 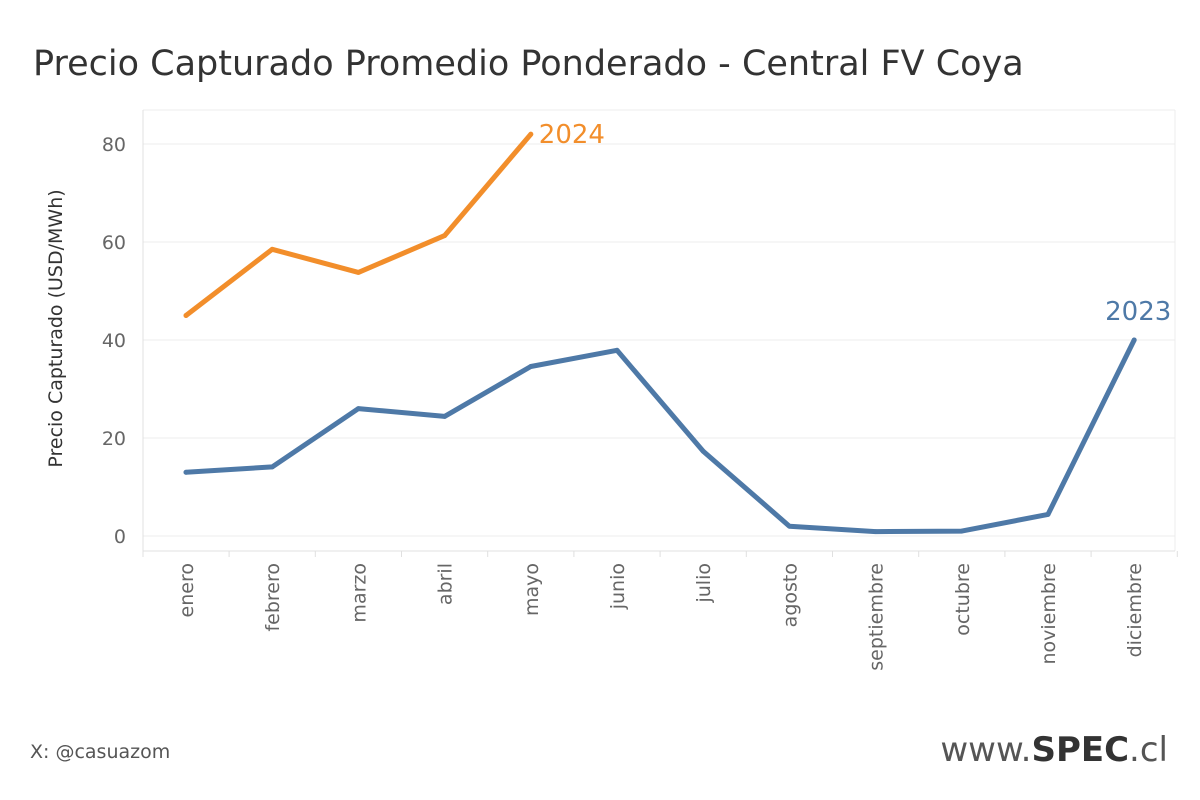 I want to click on y-tick-label: 20, so click(x=114, y=439).